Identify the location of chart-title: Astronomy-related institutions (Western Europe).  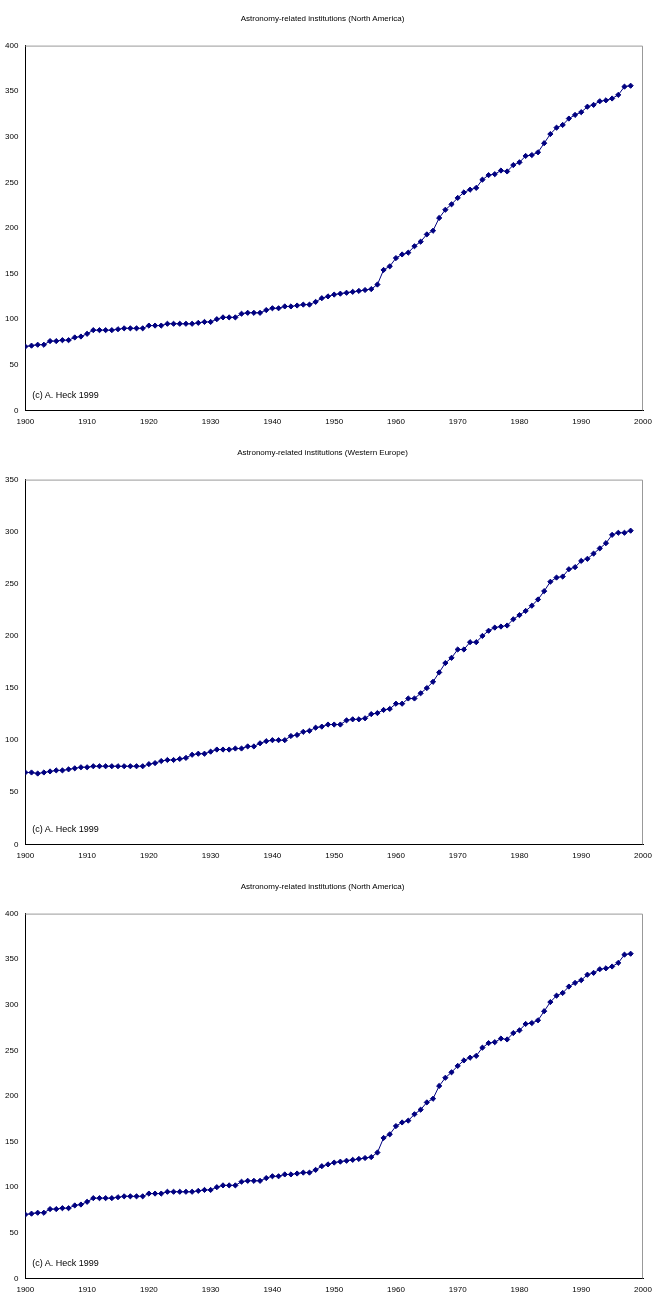
(323, 452).